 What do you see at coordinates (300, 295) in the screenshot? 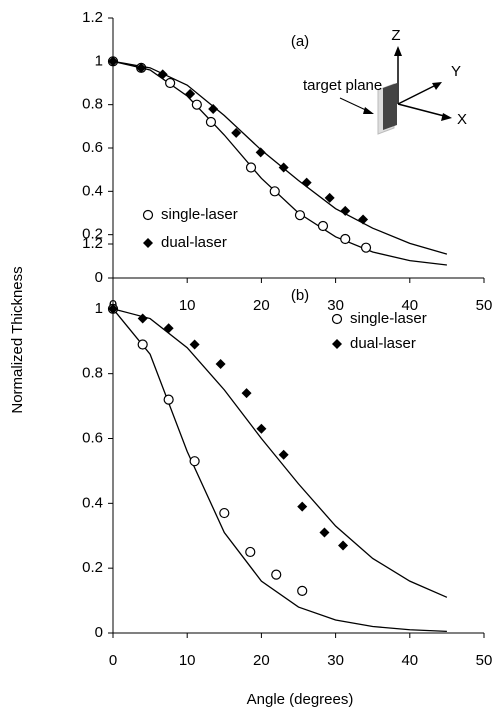
I see `annotation: (b)` at bounding box center [300, 295].